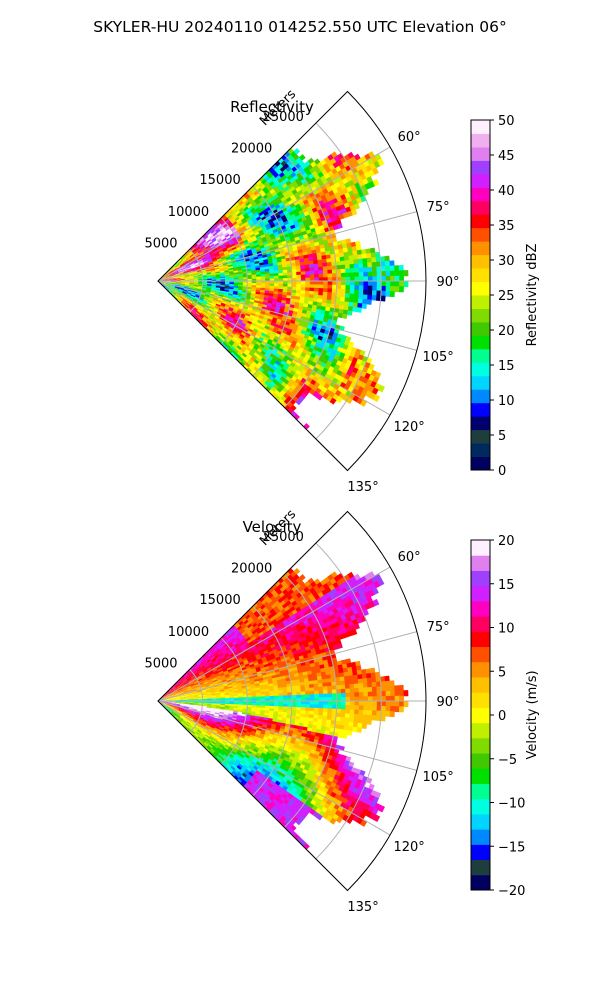 The height and width of the screenshot is (1004, 600). Describe the element at coordinates (506, 401) in the screenshot. I see `colorbar-tick-label: 10` at that location.